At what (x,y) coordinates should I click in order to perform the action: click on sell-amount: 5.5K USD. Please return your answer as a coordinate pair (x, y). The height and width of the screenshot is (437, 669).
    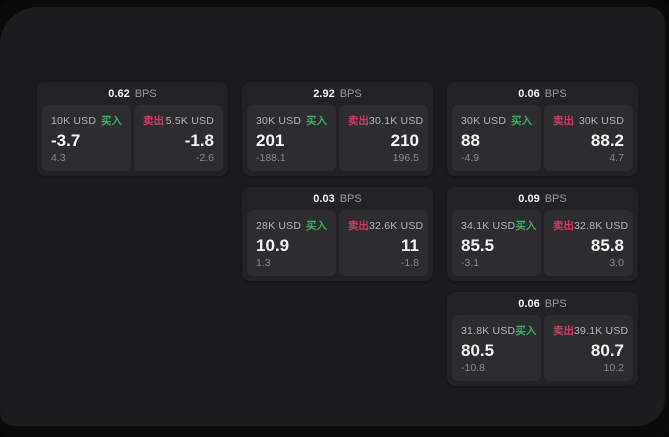
    Looking at the image, I should click on (189, 120).